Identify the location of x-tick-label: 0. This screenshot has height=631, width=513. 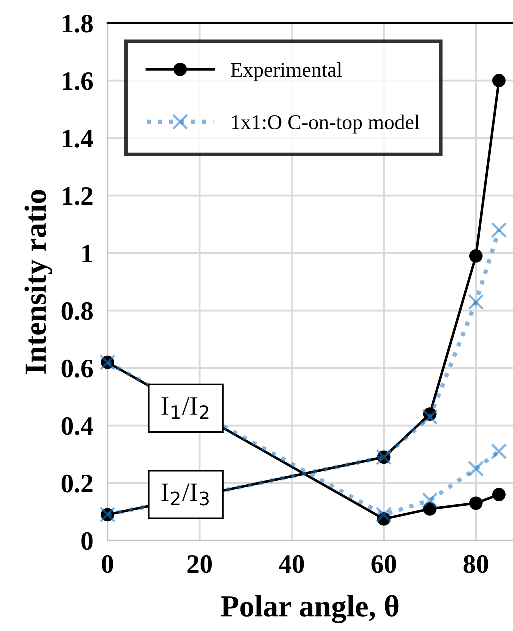
(108, 564).